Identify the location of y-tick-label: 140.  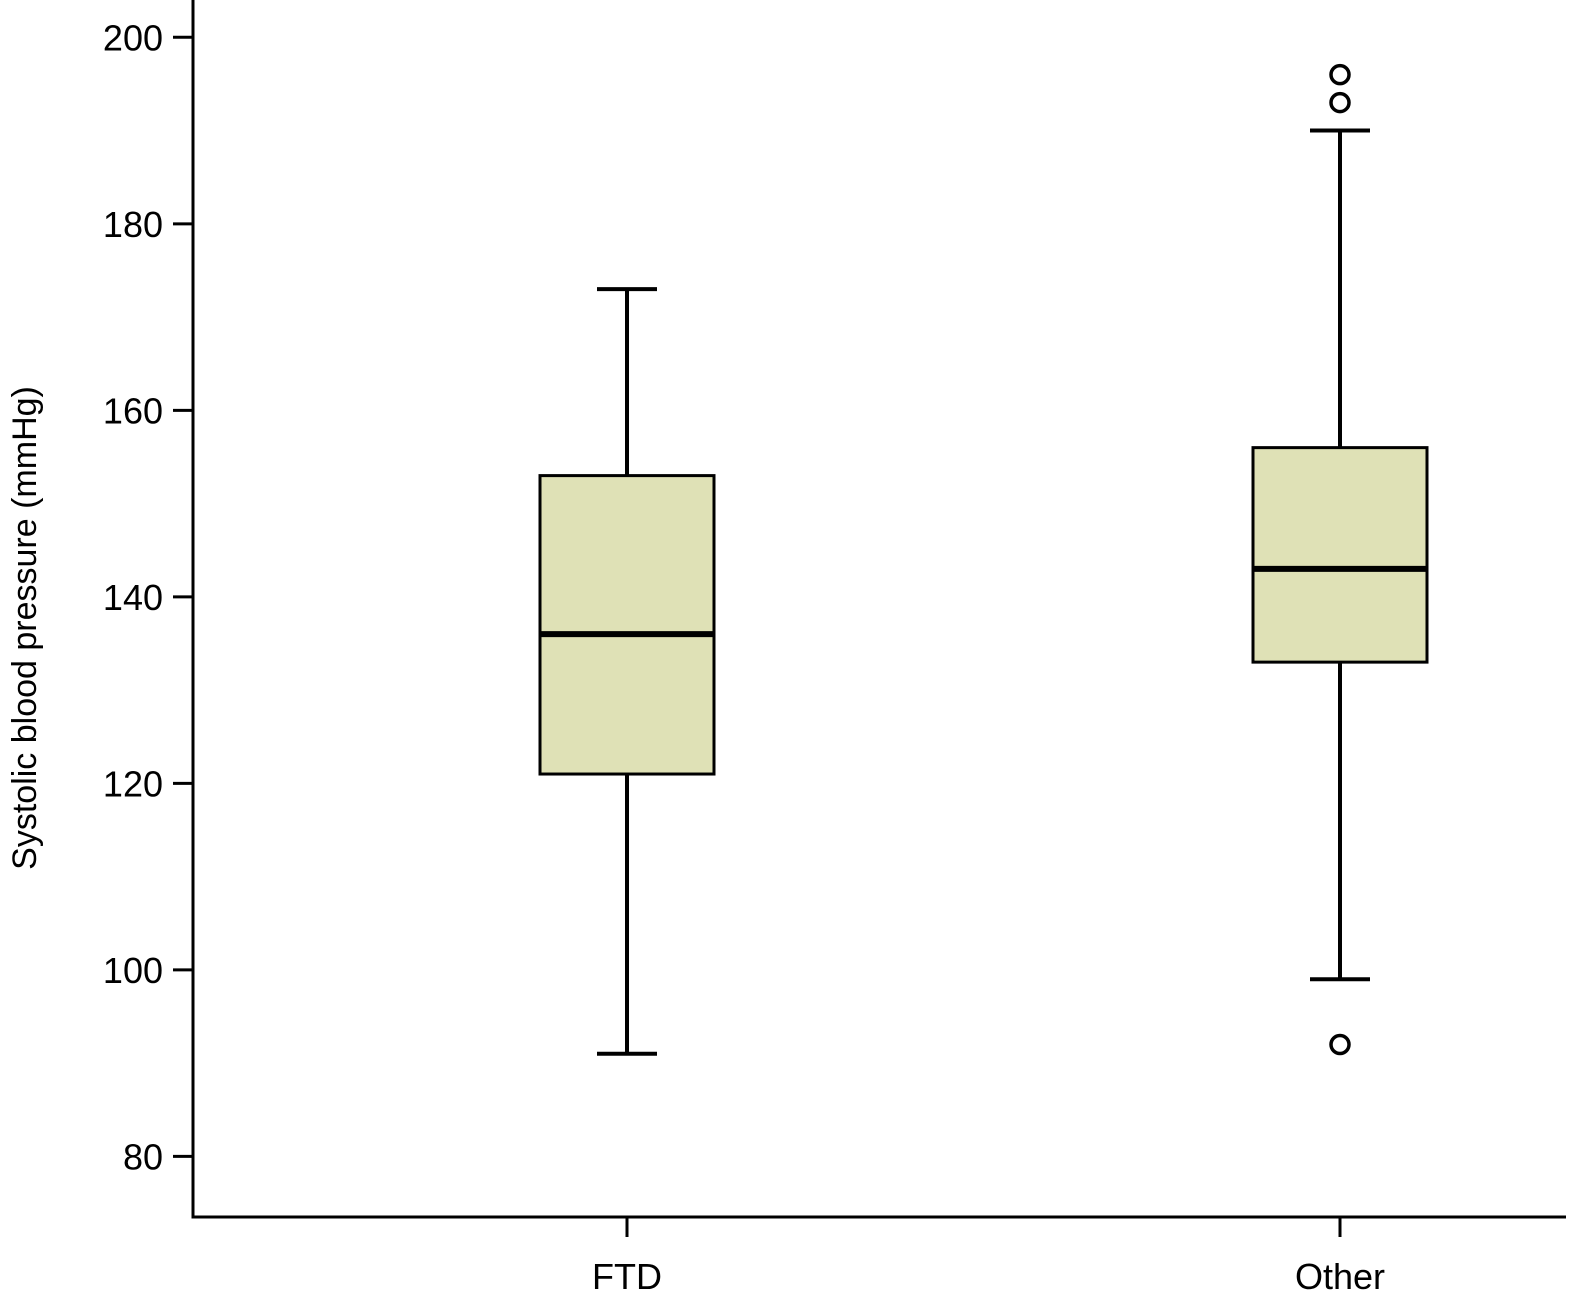
(133, 597).